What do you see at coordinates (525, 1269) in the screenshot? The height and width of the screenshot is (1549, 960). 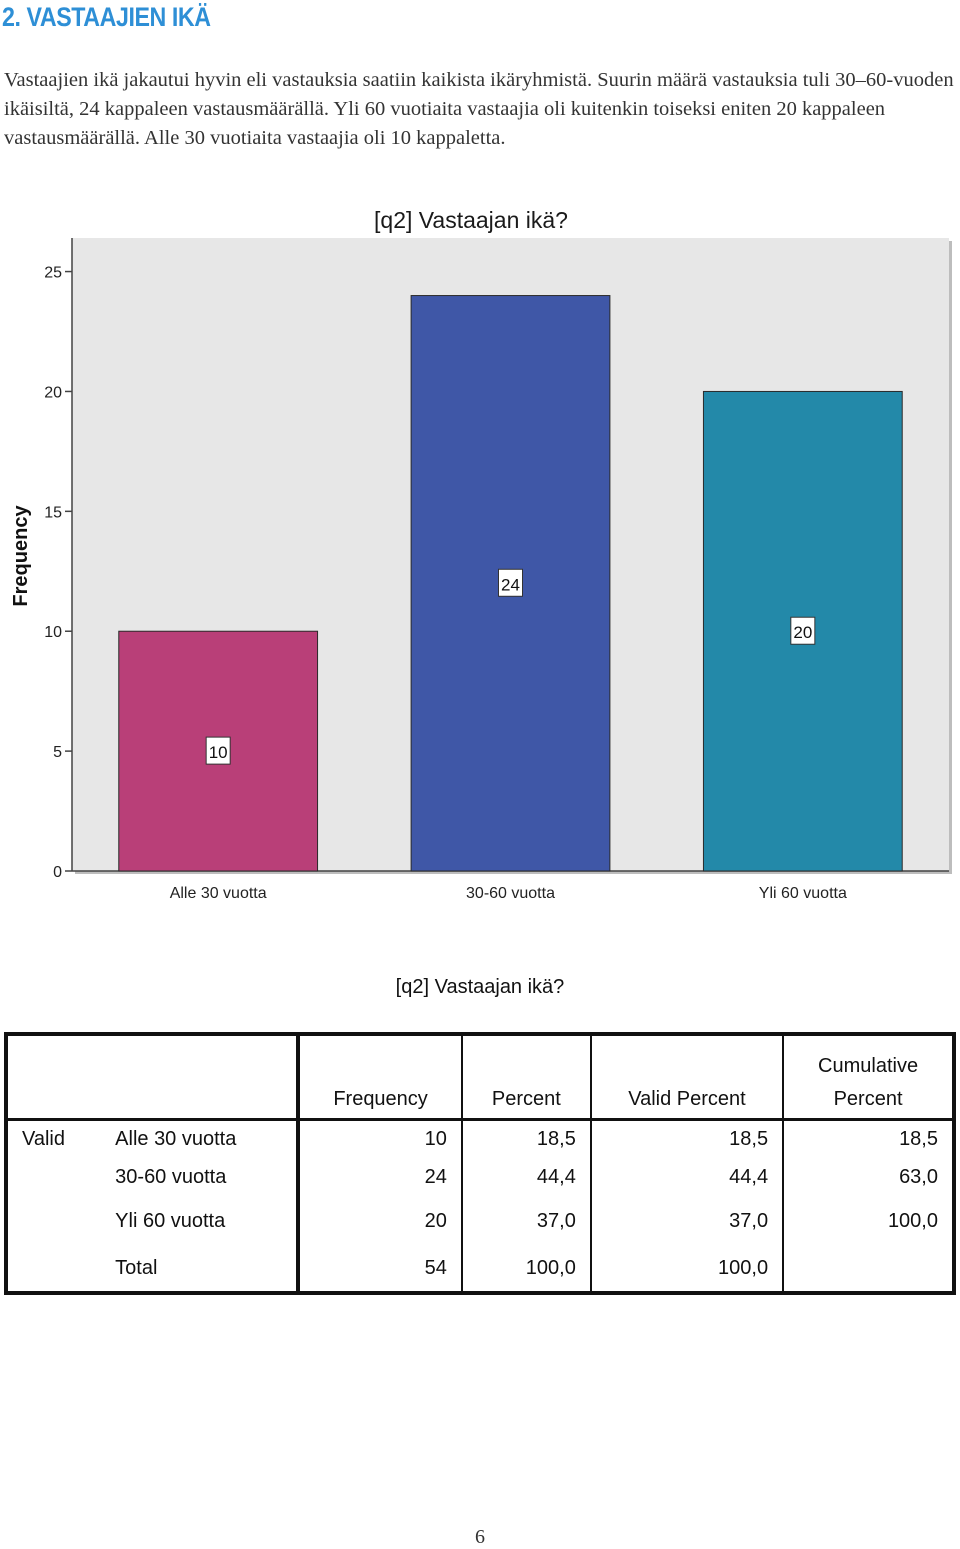 I see `cell-percent: 100,0` at bounding box center [525, 1269].